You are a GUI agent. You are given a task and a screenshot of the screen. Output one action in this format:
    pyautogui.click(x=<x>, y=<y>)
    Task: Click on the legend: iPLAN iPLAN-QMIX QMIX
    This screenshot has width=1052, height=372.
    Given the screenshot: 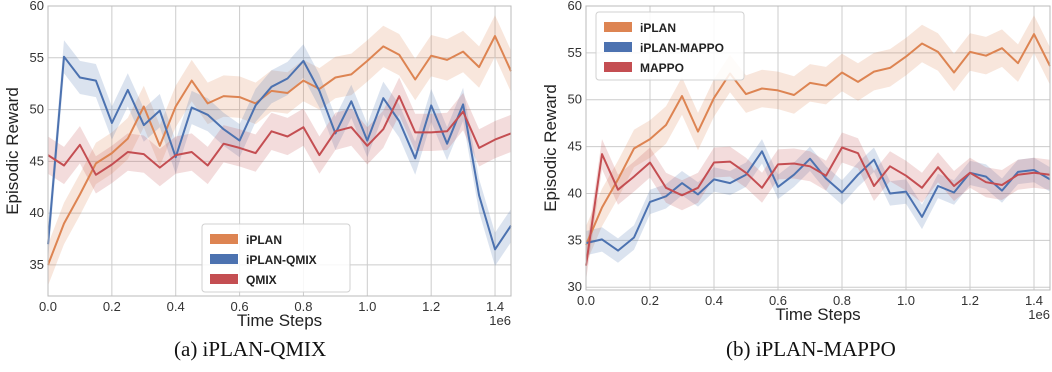 What is the action you would take?
    pyautogui.click(x=276, y=258)
    